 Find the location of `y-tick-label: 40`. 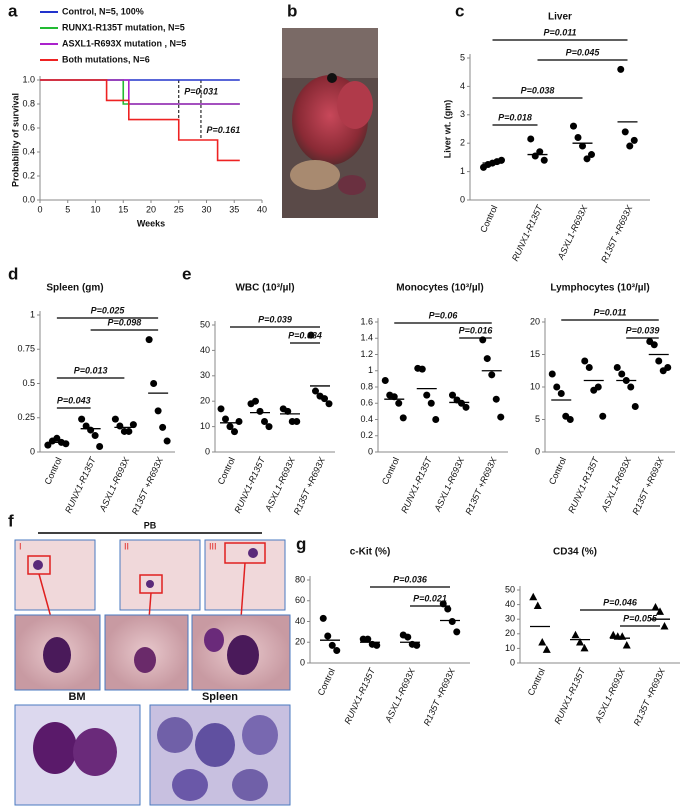

y-tick-label: 40 is located at coordinates (205, 350).